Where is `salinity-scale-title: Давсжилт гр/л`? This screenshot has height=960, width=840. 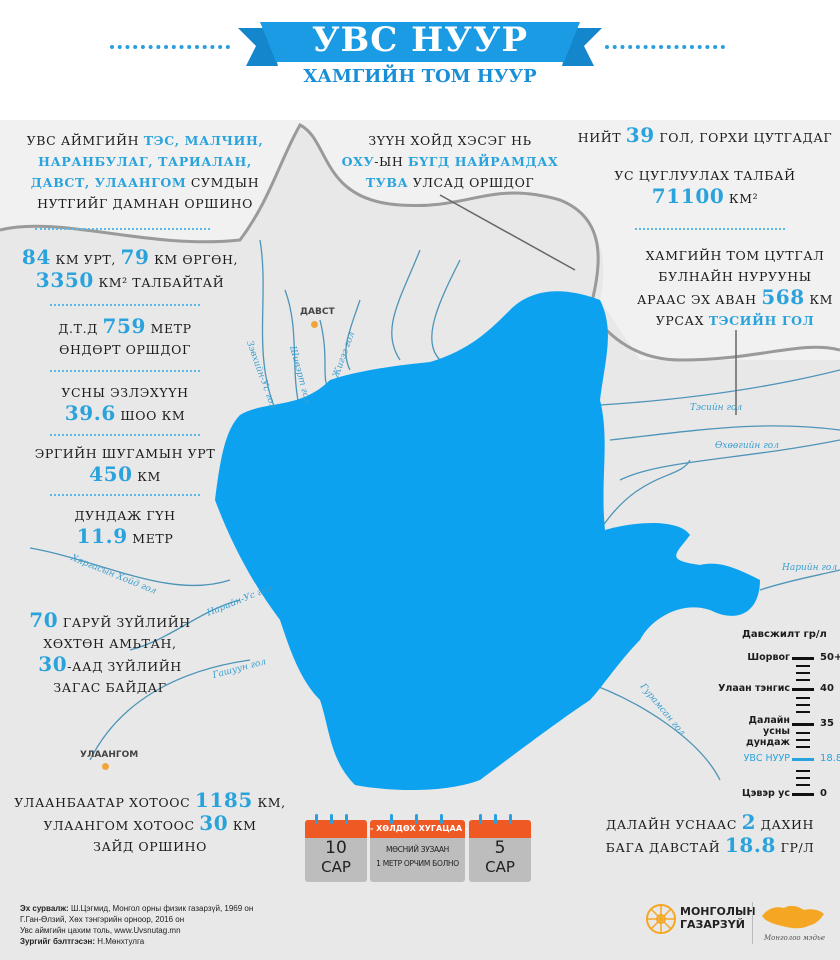
salinity-scale-title: Давсжилт гр/л is located at coordinates (784, 634).